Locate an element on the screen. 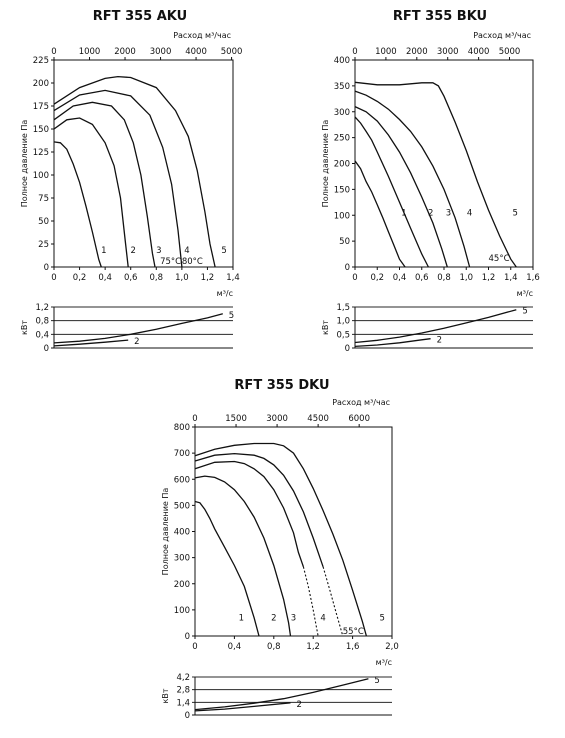 The width and height of the screenshot is (565, 738). x2-tick-label: 3000 is located at coordinates (277, 419).